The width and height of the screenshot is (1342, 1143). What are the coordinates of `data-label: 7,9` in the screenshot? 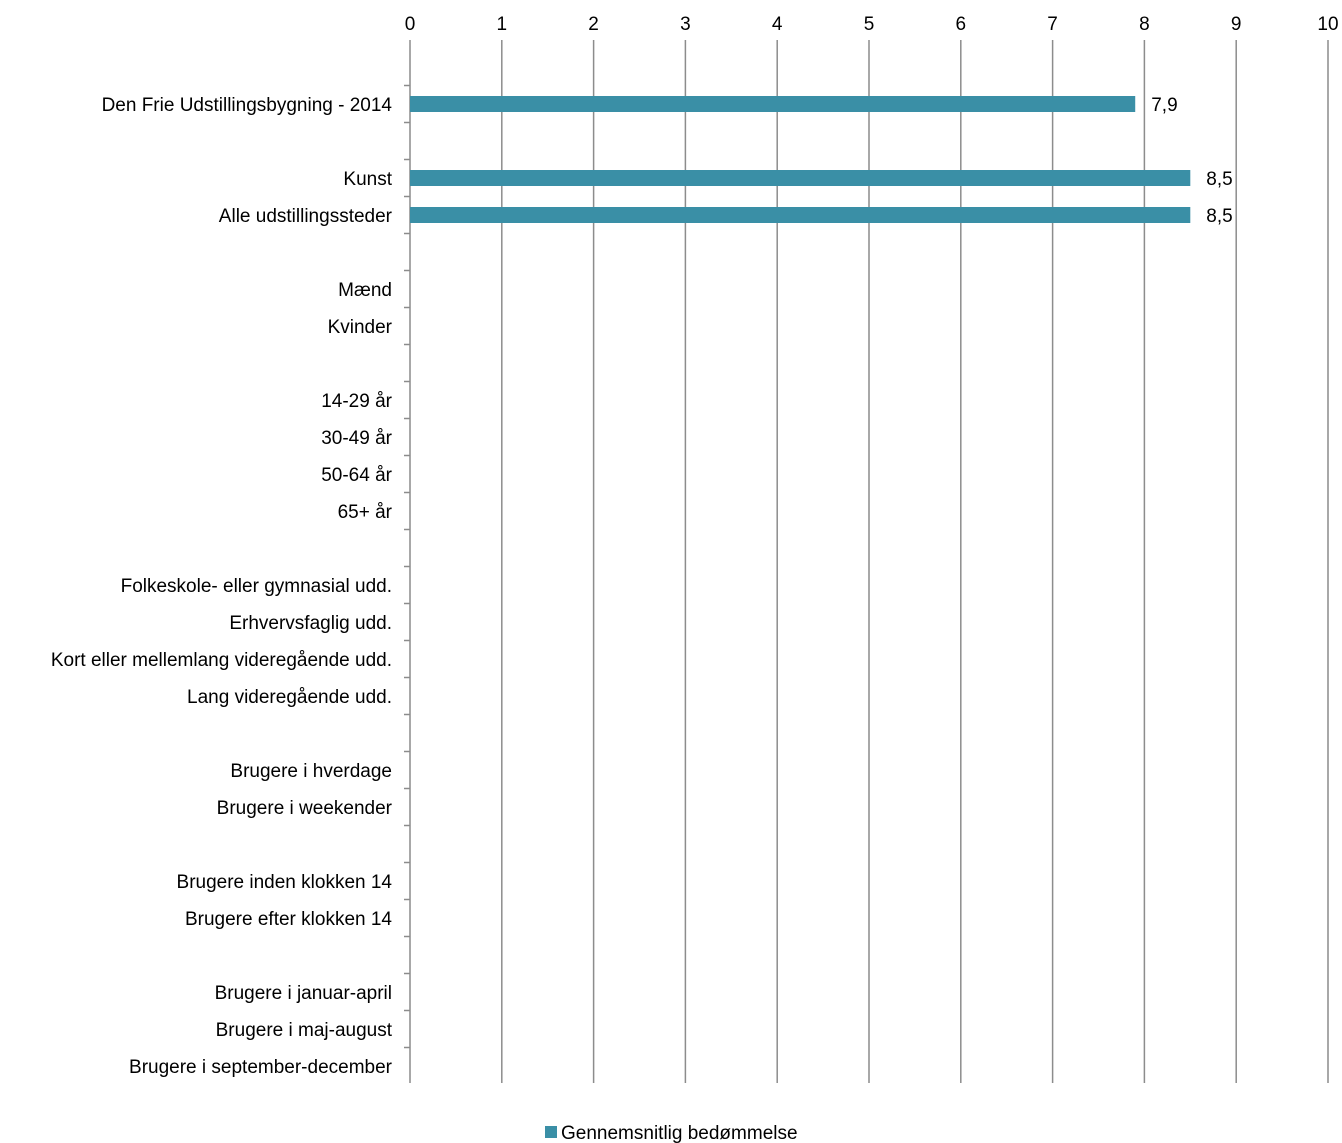 It's located at (1164, 105).